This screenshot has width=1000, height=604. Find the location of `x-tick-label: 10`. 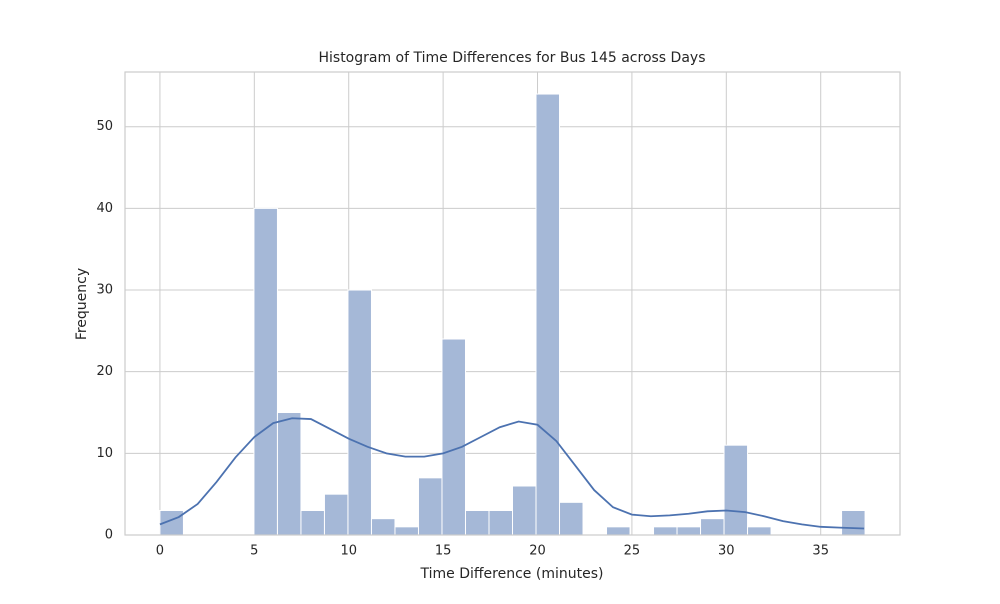

x-tick-label: 10 is located at coordinates (348, 551).